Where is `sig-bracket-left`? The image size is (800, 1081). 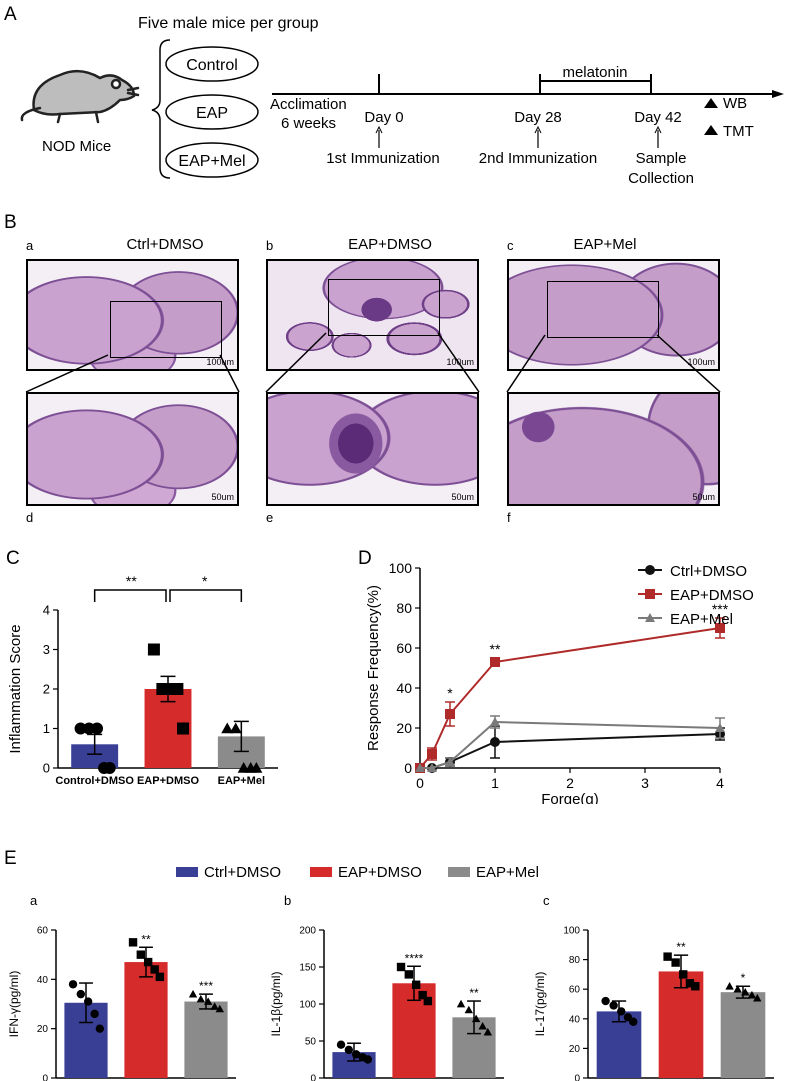
sig-bracket-left is located at coordinates (130, 595).